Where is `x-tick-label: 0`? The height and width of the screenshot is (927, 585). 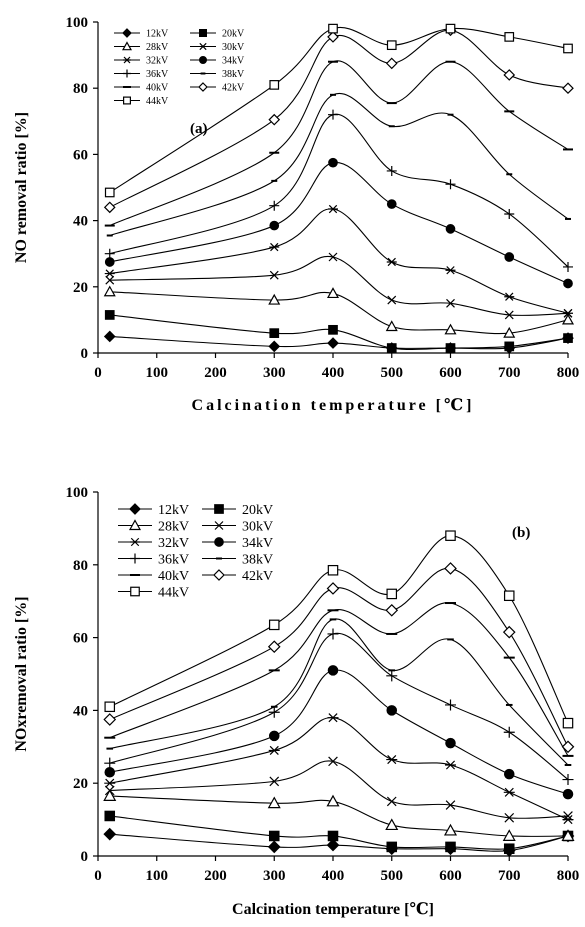
x-tick-label: 0 is located at coordinates (98, 373).